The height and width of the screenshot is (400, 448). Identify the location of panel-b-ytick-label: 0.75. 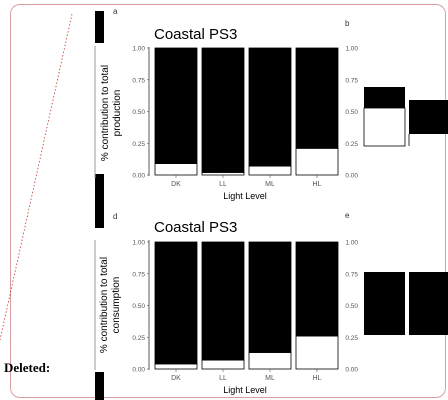
(351, 80).